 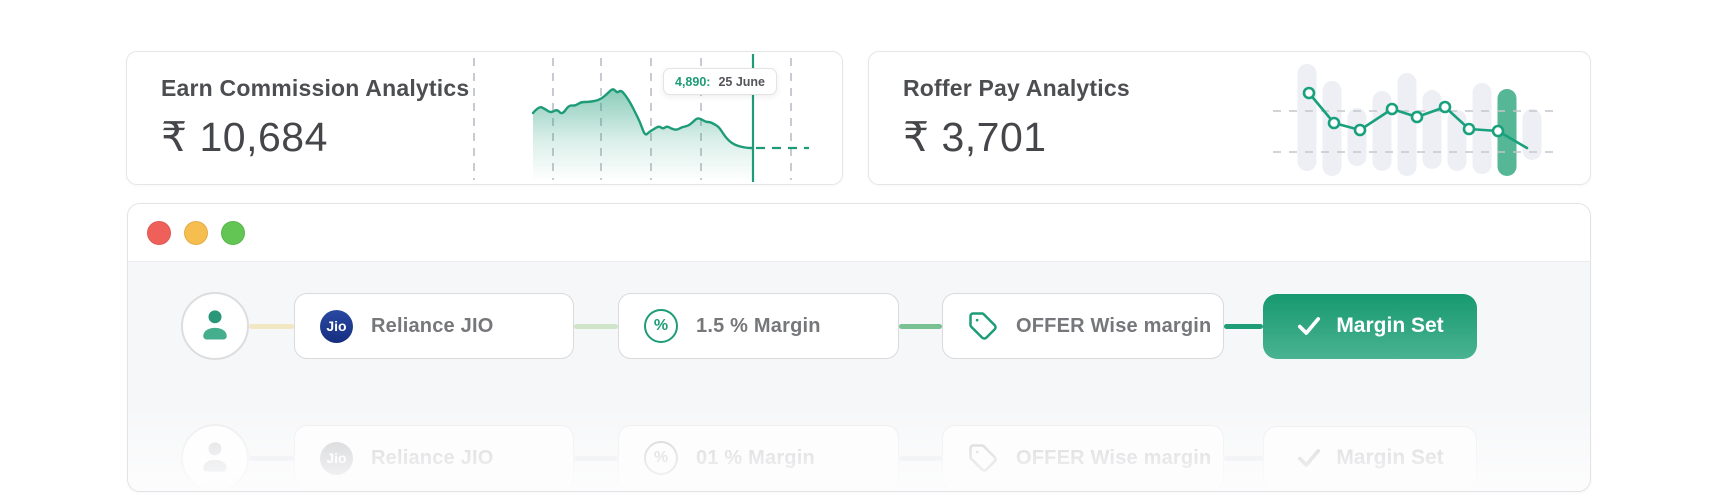 I want to click on margin-step: % 1.5 % Margin, so click(x=758, y=326).